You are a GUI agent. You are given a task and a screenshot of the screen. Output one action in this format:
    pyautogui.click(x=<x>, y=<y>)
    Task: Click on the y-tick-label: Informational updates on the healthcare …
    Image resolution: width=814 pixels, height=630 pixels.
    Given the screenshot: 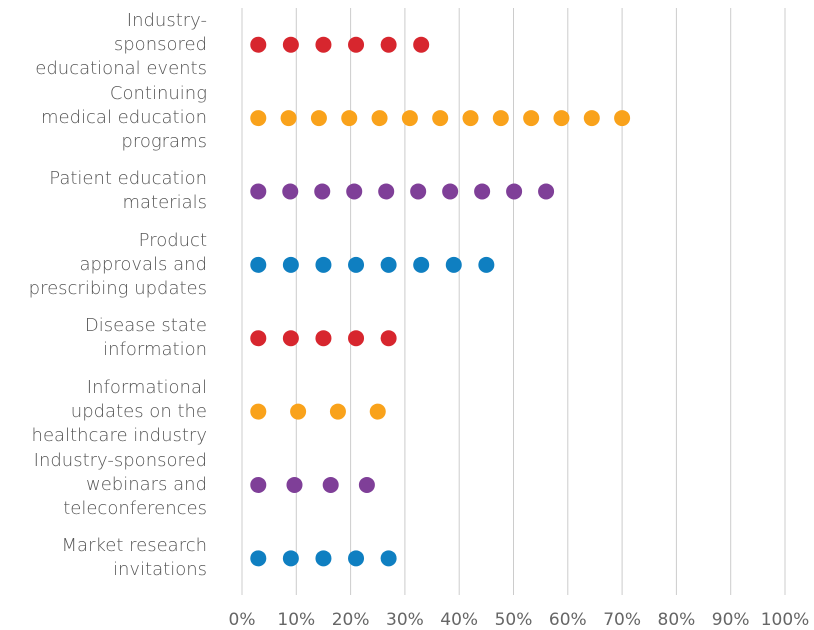 What is the action you would take?
    pyautogui.click(x=119, y=411)
    